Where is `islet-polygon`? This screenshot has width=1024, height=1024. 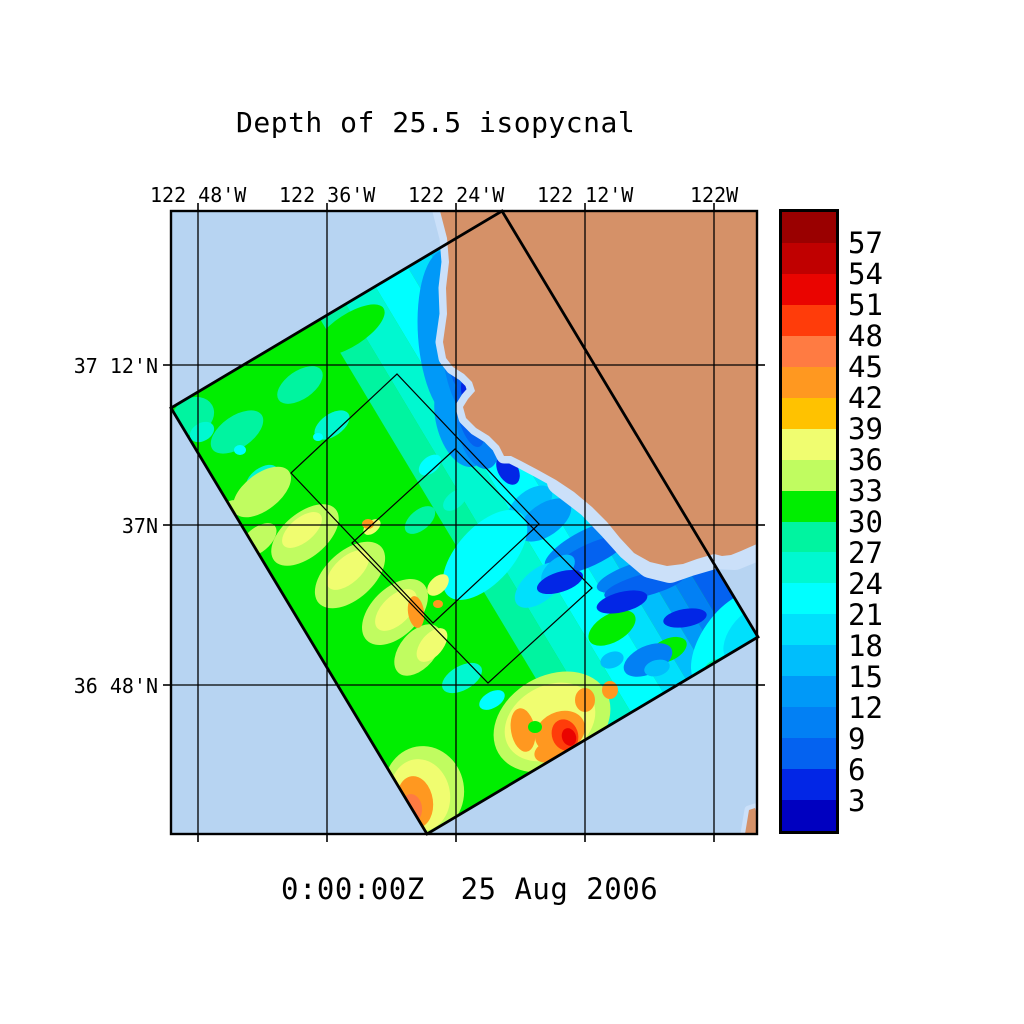 islet-polygon is located at coordinates (751, 821).